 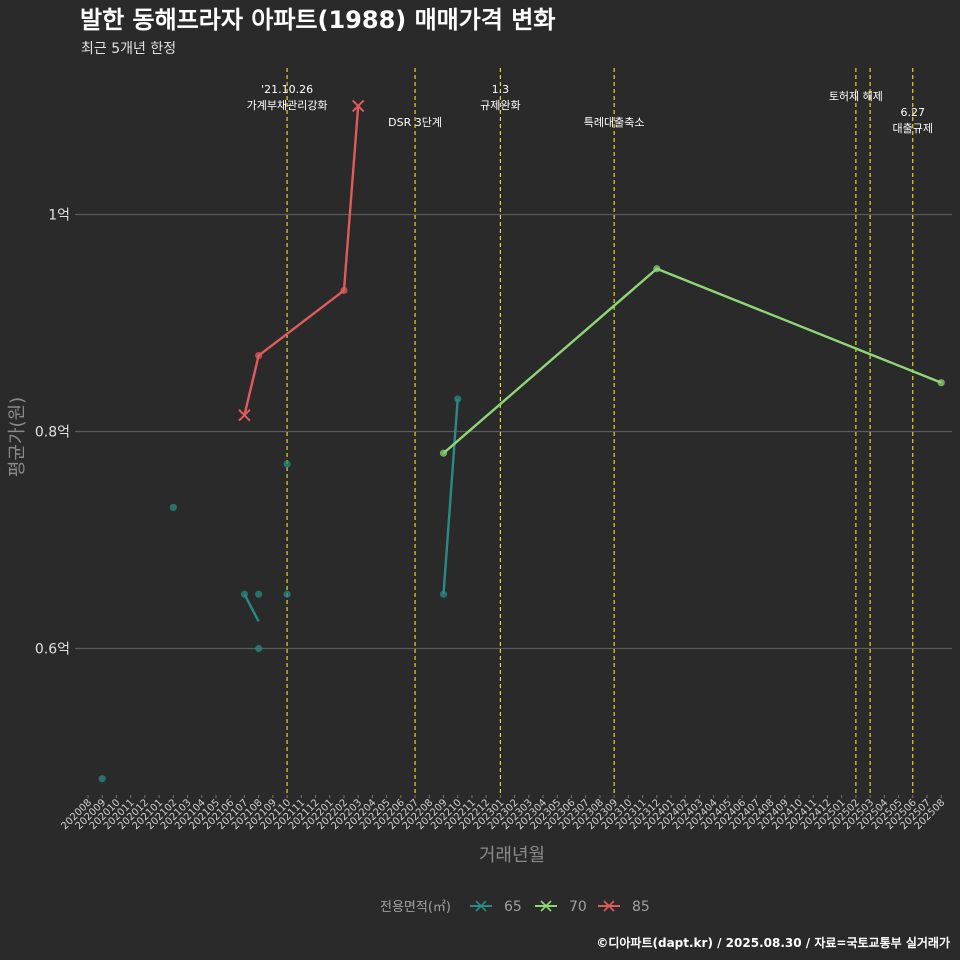 I want to click on event-label: '21.10.26, so click(x=287, y=89).